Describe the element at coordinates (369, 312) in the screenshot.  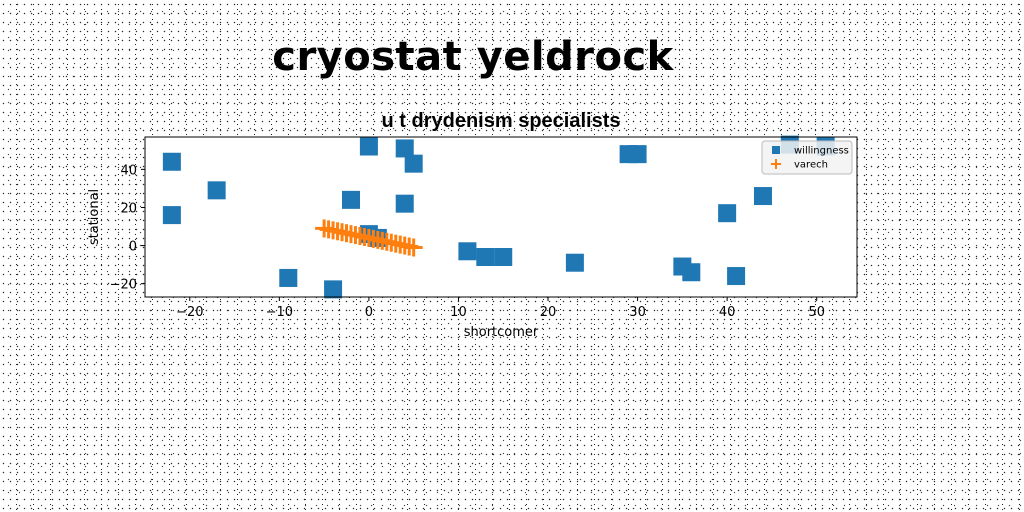
I see `x-tick-label: 0` at that location.